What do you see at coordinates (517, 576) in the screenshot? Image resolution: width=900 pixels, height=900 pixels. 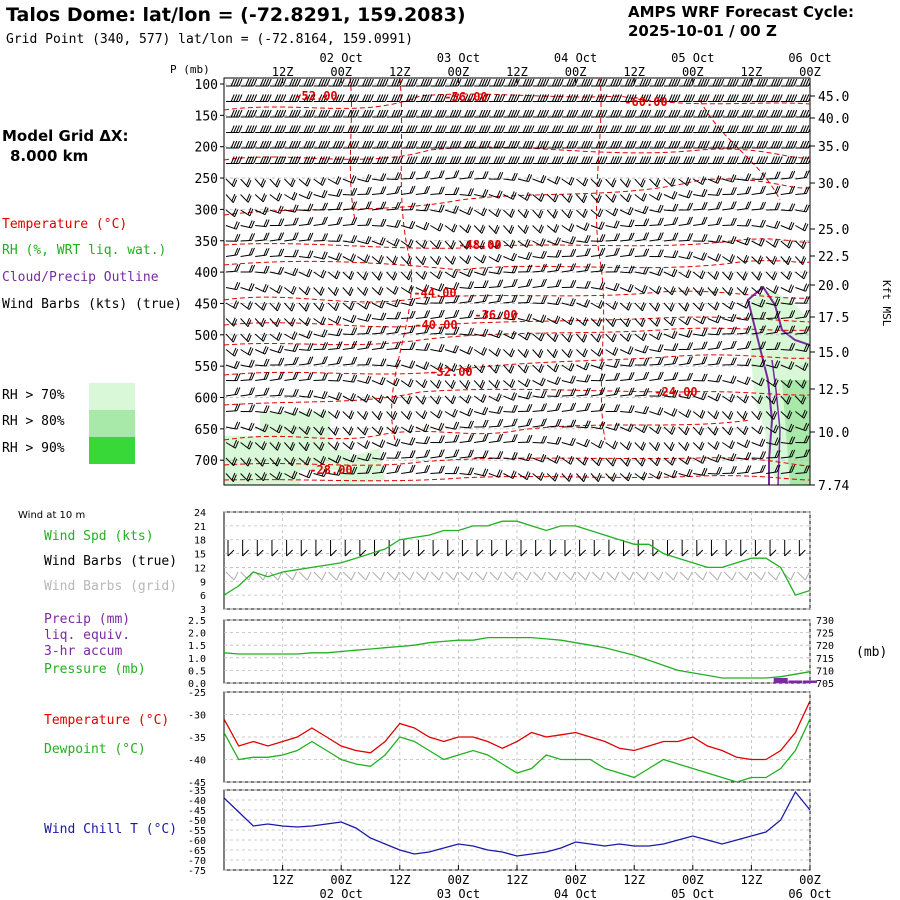 I see `wind-10m-grid-barbs` at bounding box center [517, 576].